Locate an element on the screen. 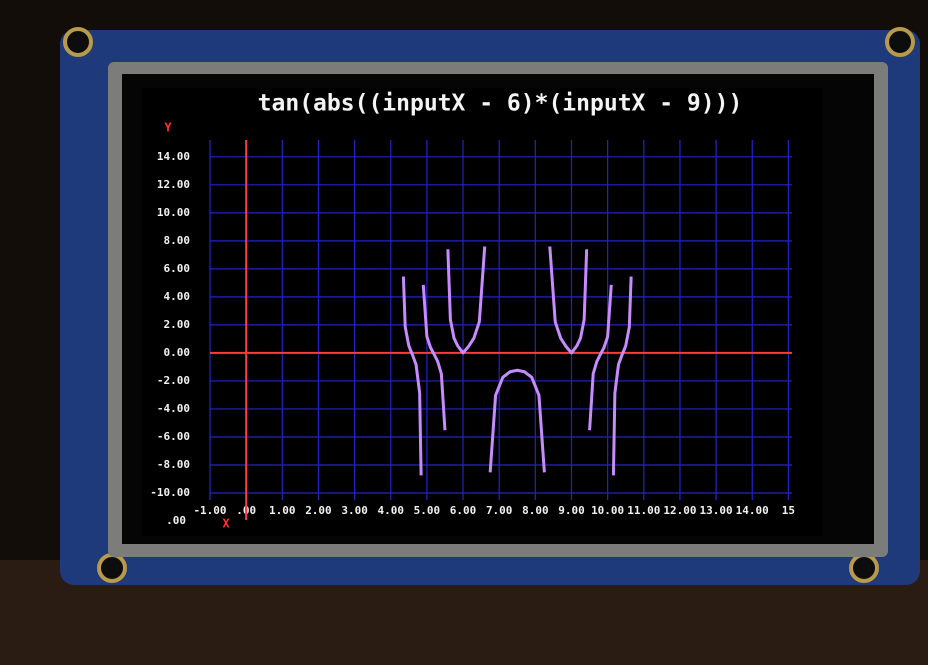 This screenshot has height=665, width=928. x-tick-label: 10.00 is located at coordinates (607, 510).